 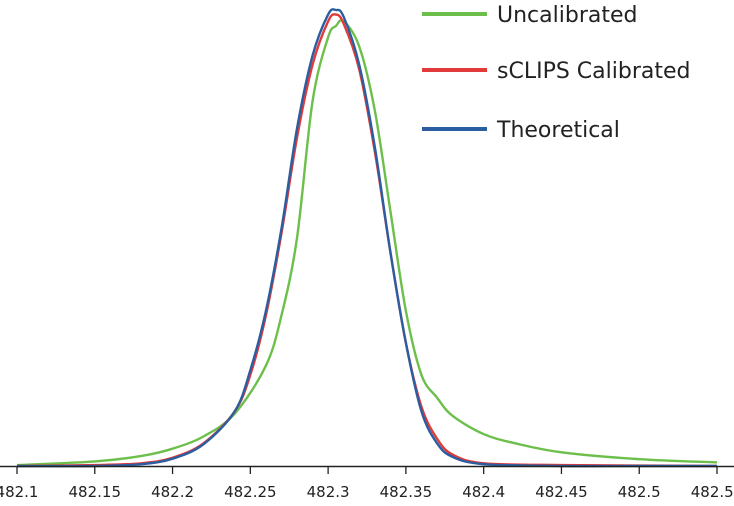 I want to click on x-tick-label: 482.55, so click(x=712, y=492).